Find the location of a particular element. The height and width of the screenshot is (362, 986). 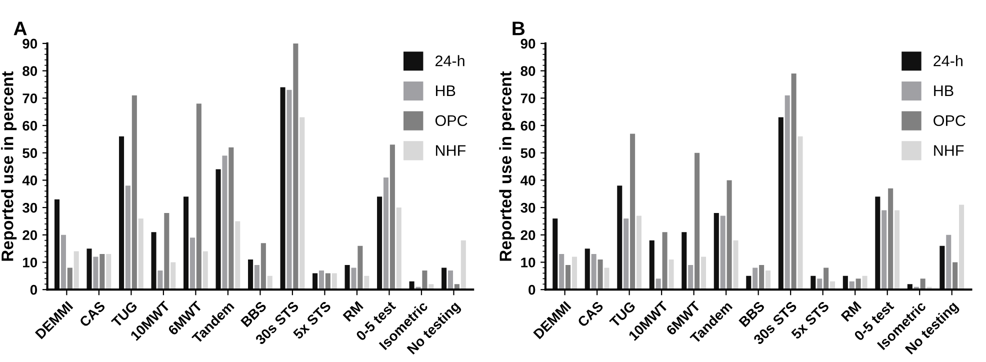

legend-label: 24-h is located at coordinates (450, 60).